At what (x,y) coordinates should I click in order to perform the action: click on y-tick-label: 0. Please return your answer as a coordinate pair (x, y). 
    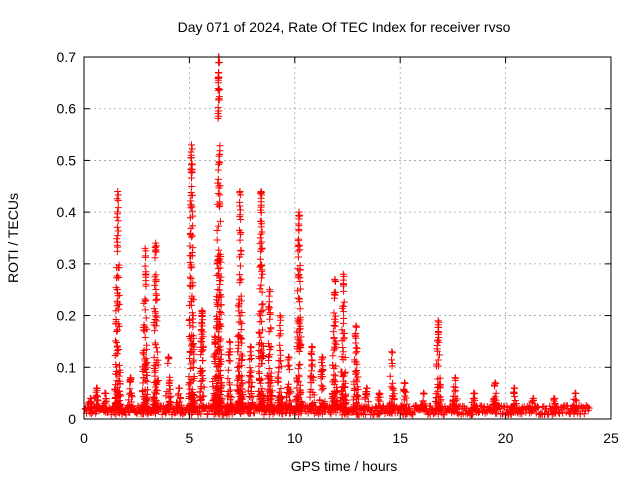
    Looking at the image, I should click on (72, 419).